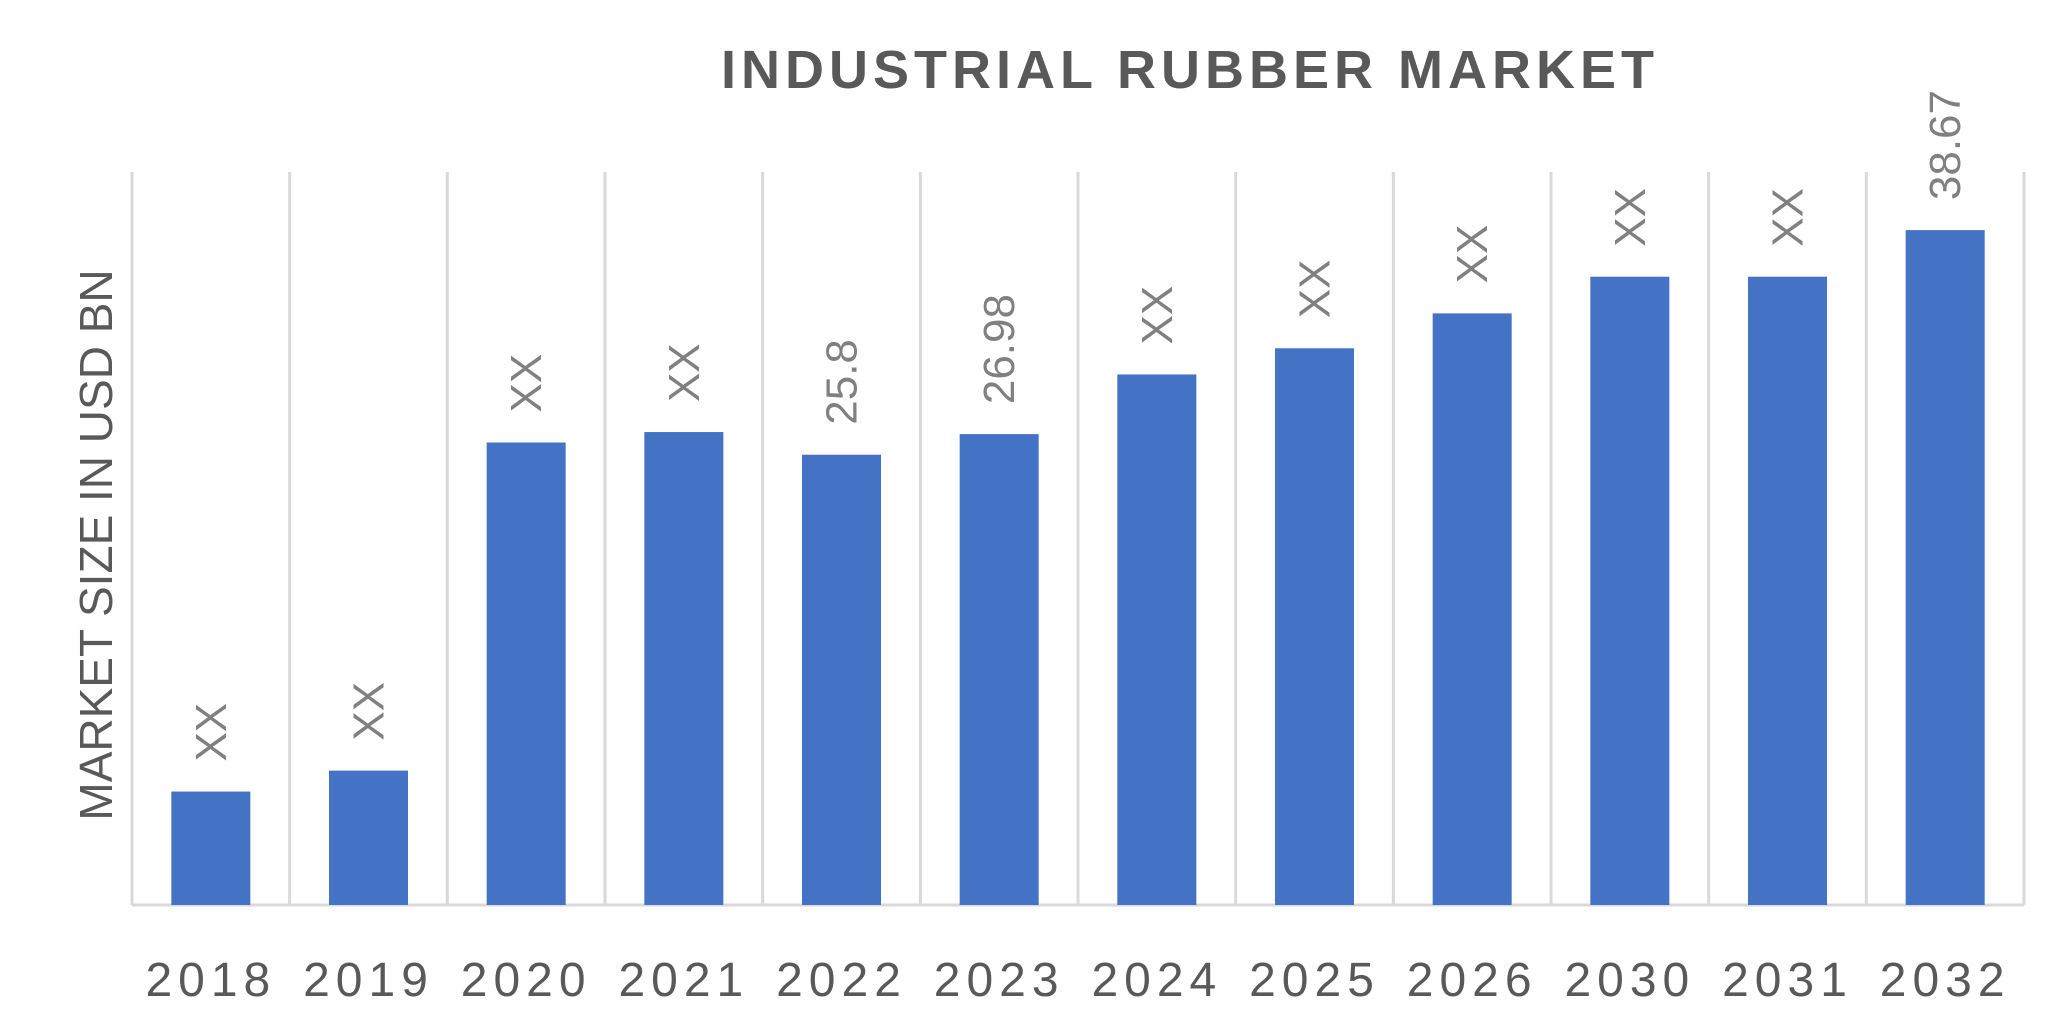  Describe the element at coordinates (684, 372) in the screenshot. I see `data-label-2021: XX` at that location.